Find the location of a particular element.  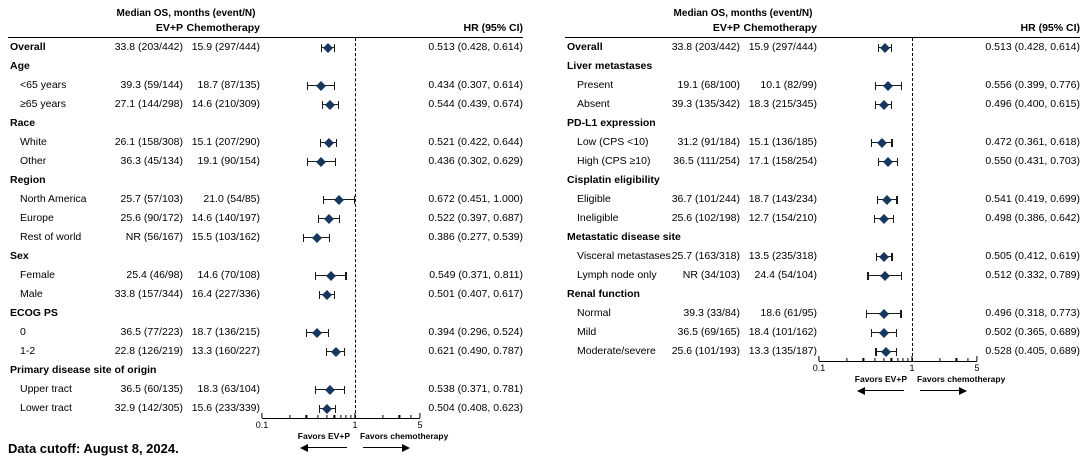

evp-value: 31.2 (91/184) is located at coordinates (708, 142).